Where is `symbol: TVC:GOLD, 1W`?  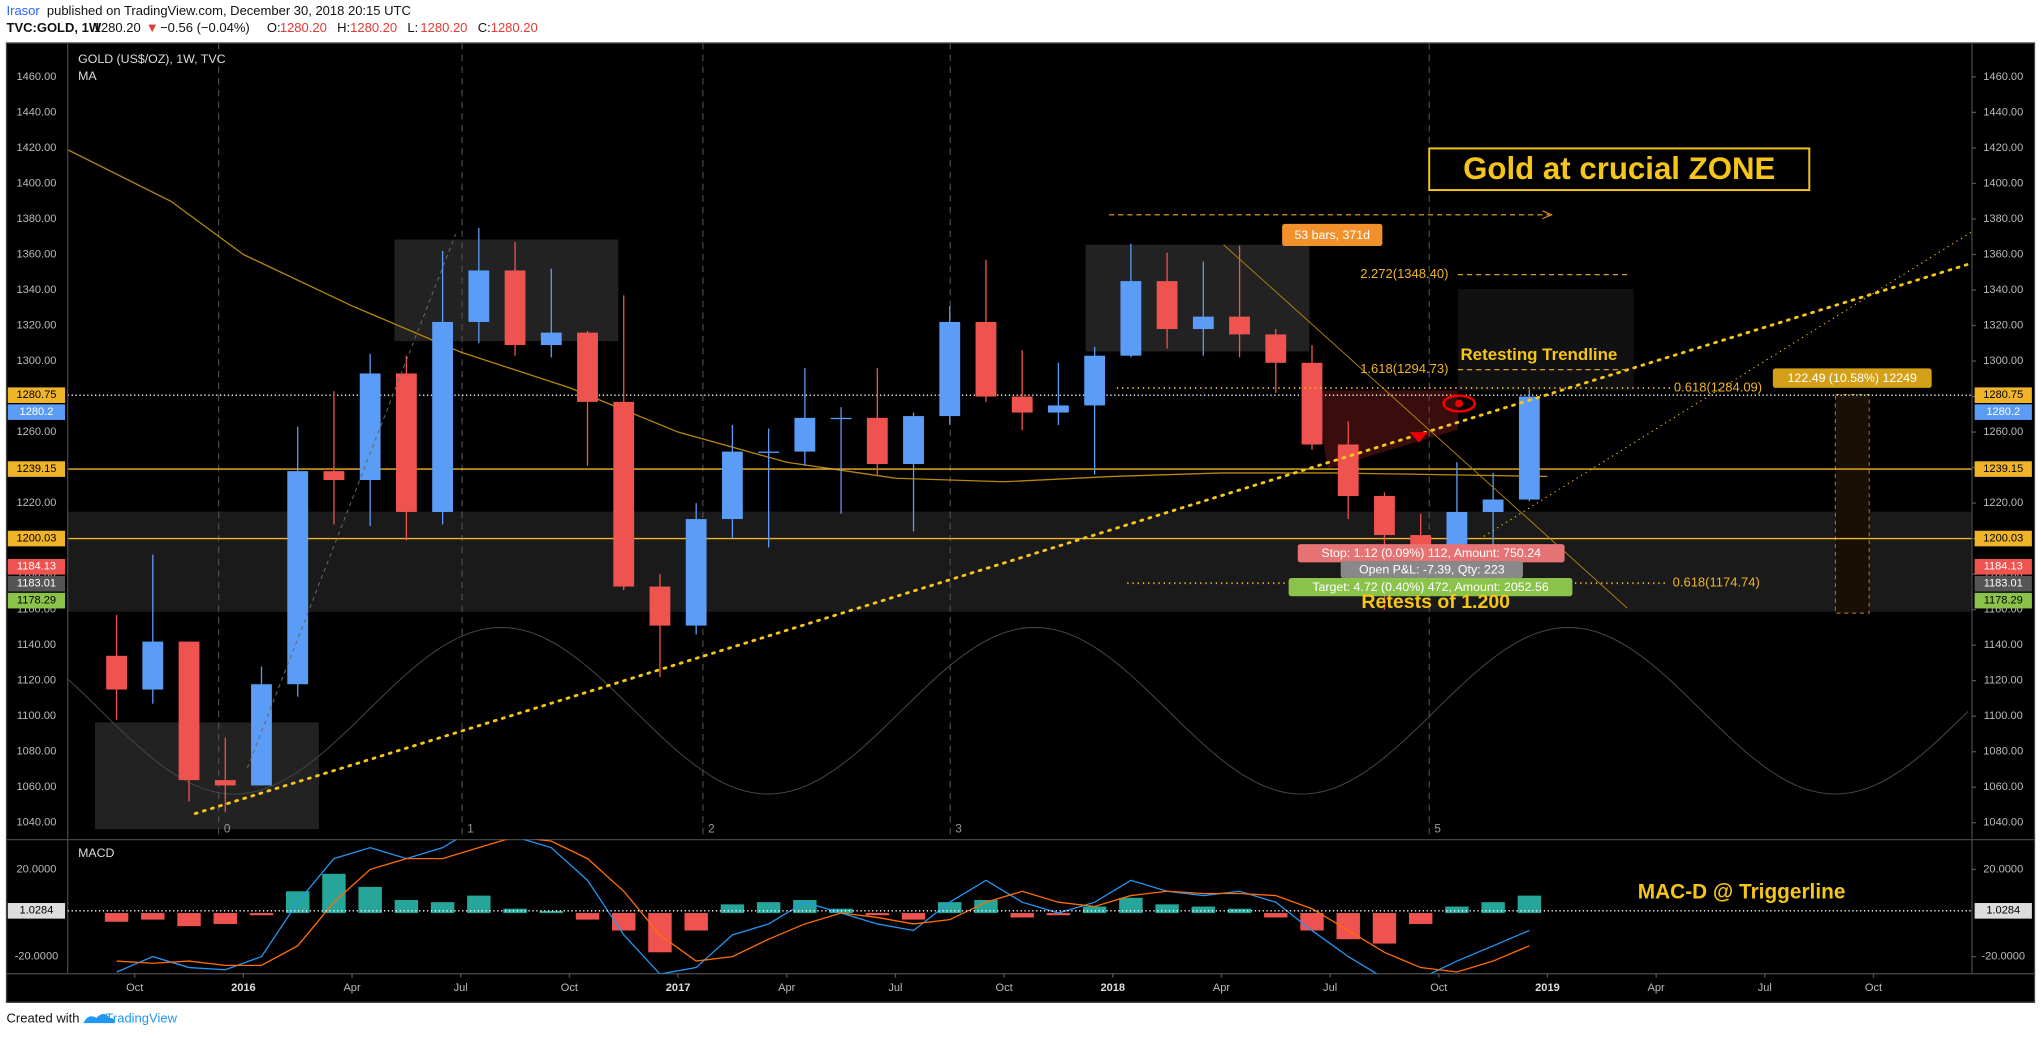
symbol: TVC:GOLD, 1W is located at coordinates (54, 27).